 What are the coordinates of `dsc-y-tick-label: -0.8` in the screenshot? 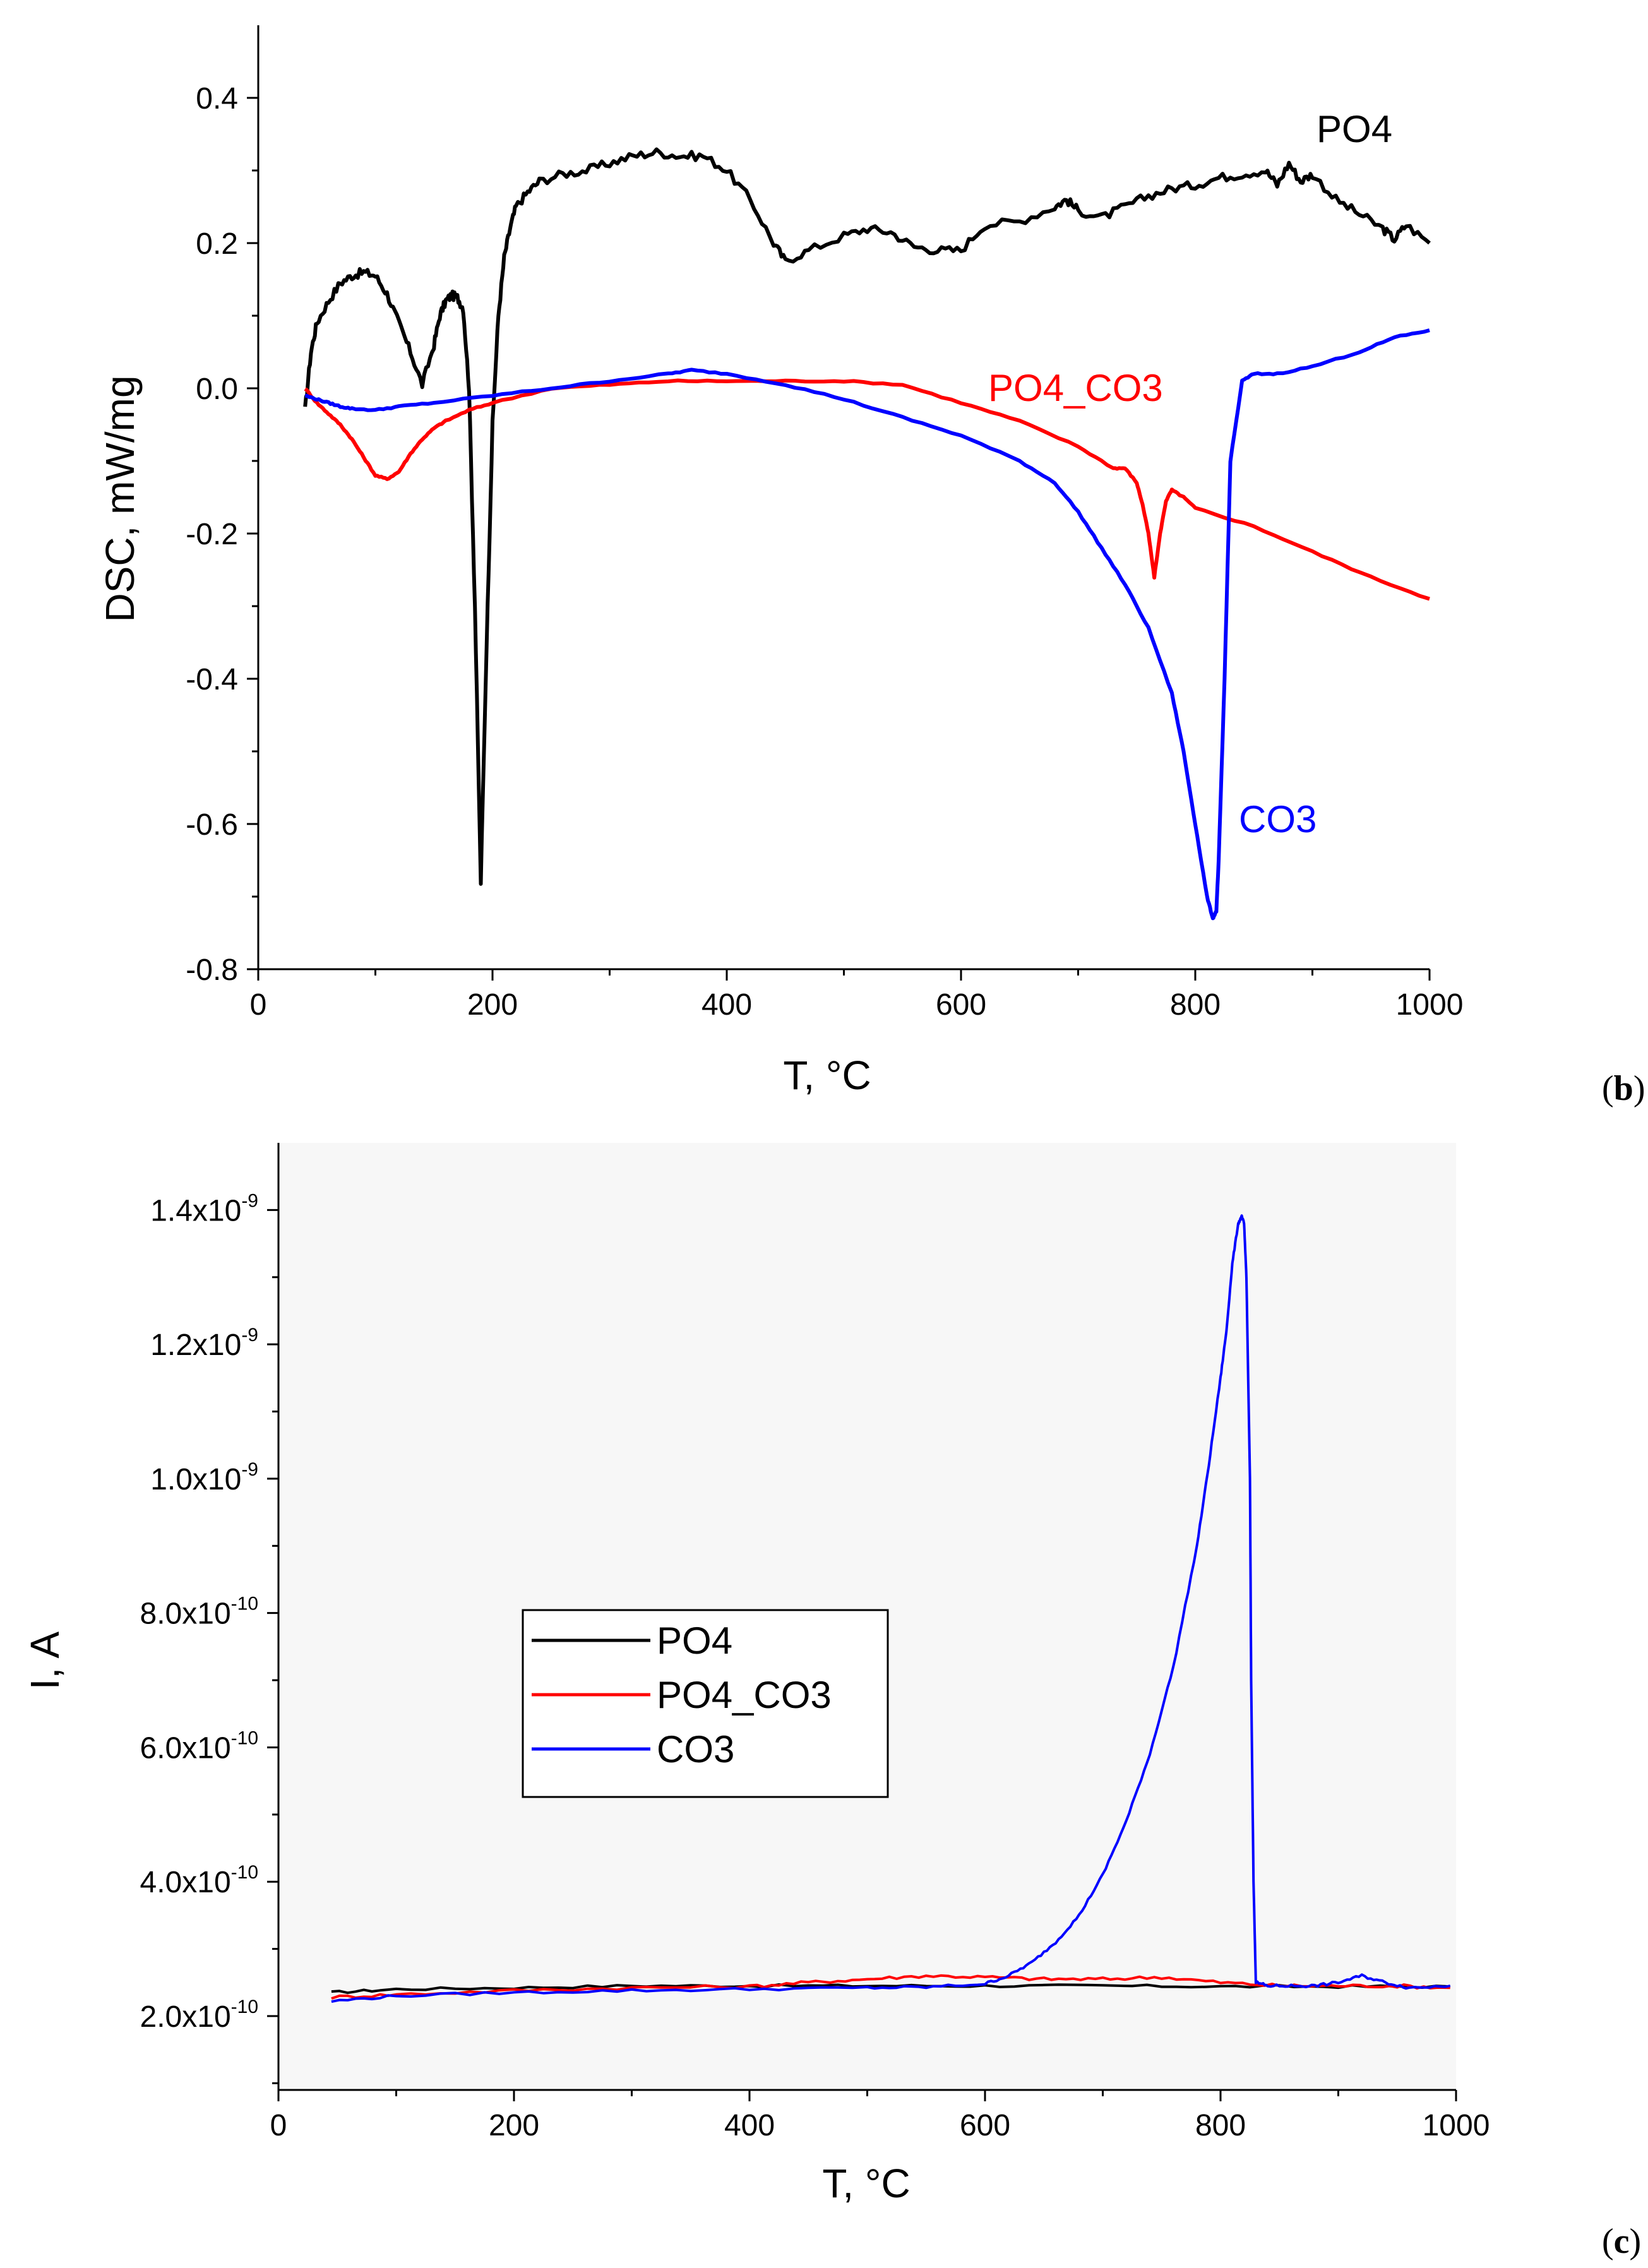 It's located at (212, 970).